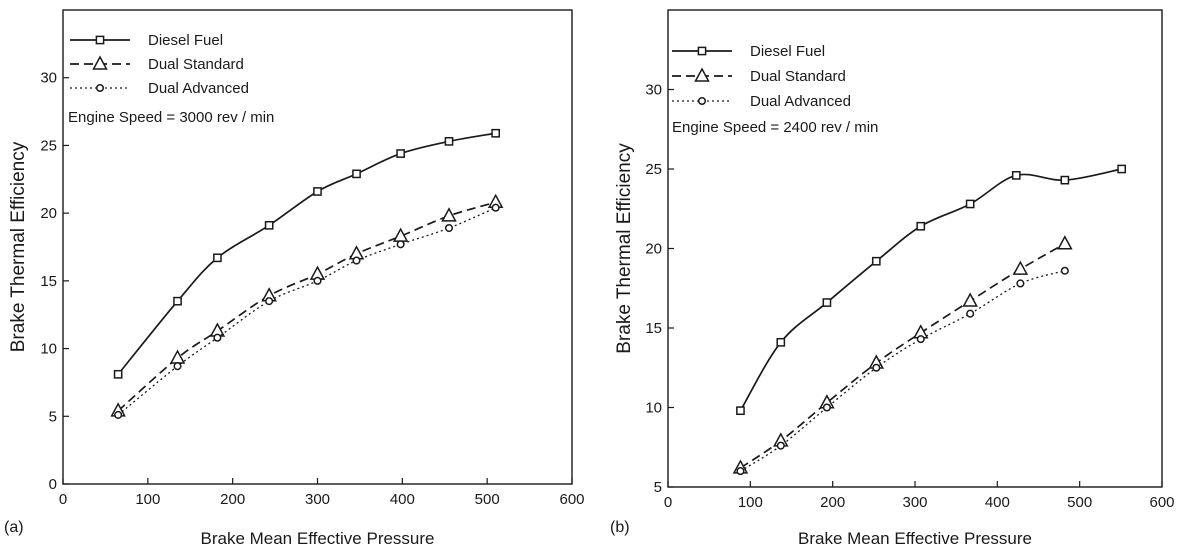 The width and height of the screenshot is (1185, 552). Describe the element at coordinates (171, 117) in the screenshot. I see `engine-speed-annotation: Engine Speed = 3000 rev / min` at that location.